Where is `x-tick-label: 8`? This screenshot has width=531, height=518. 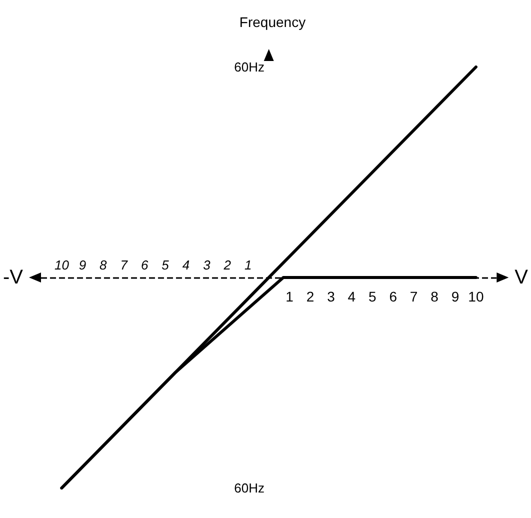 x-tick-label: 8 is located at coordinates (434, 296).